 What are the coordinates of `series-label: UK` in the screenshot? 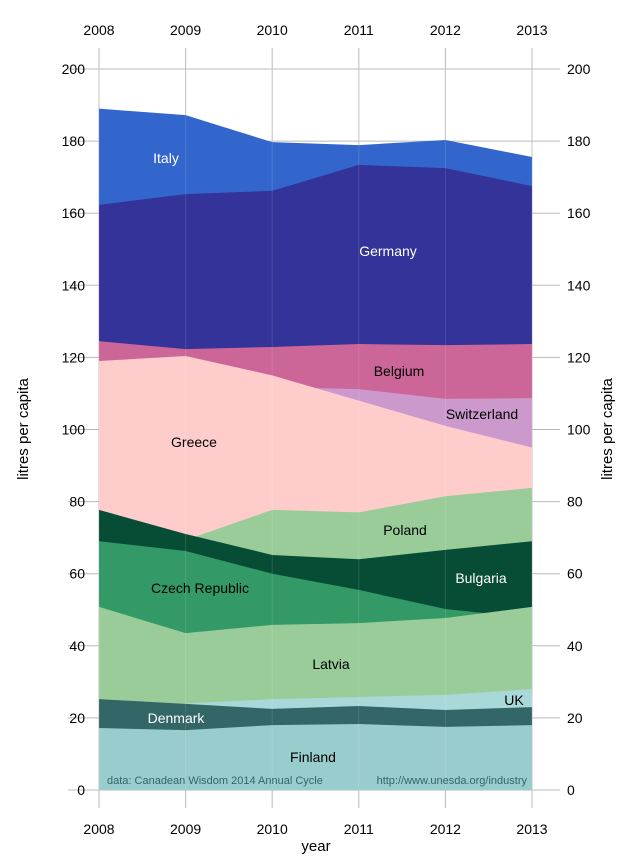 It's located at (514, 700).